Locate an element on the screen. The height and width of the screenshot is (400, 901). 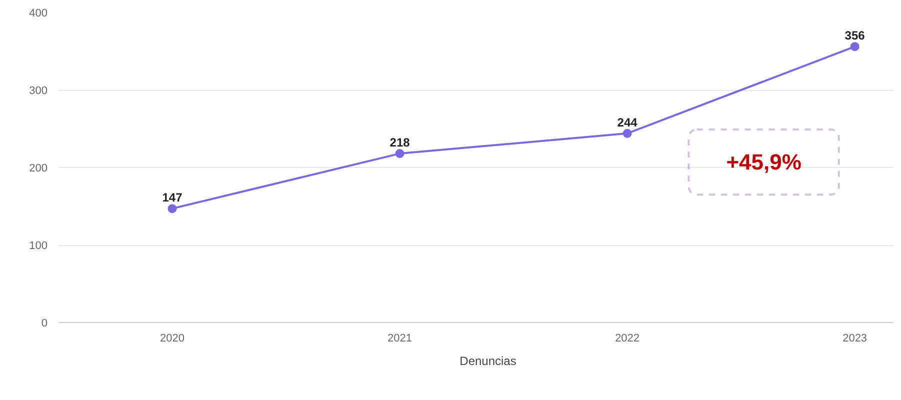
data-label: 147 is located at coordinates (172, 197).